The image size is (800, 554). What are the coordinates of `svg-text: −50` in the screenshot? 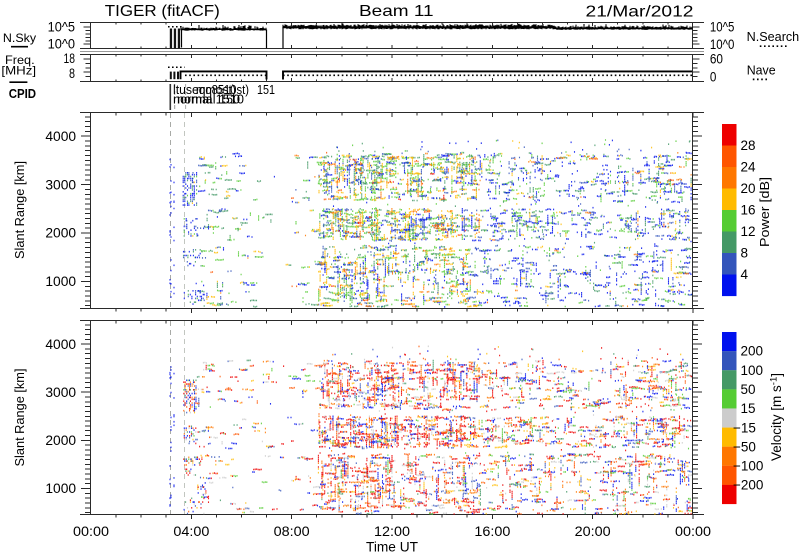 It's located at (744, 446).